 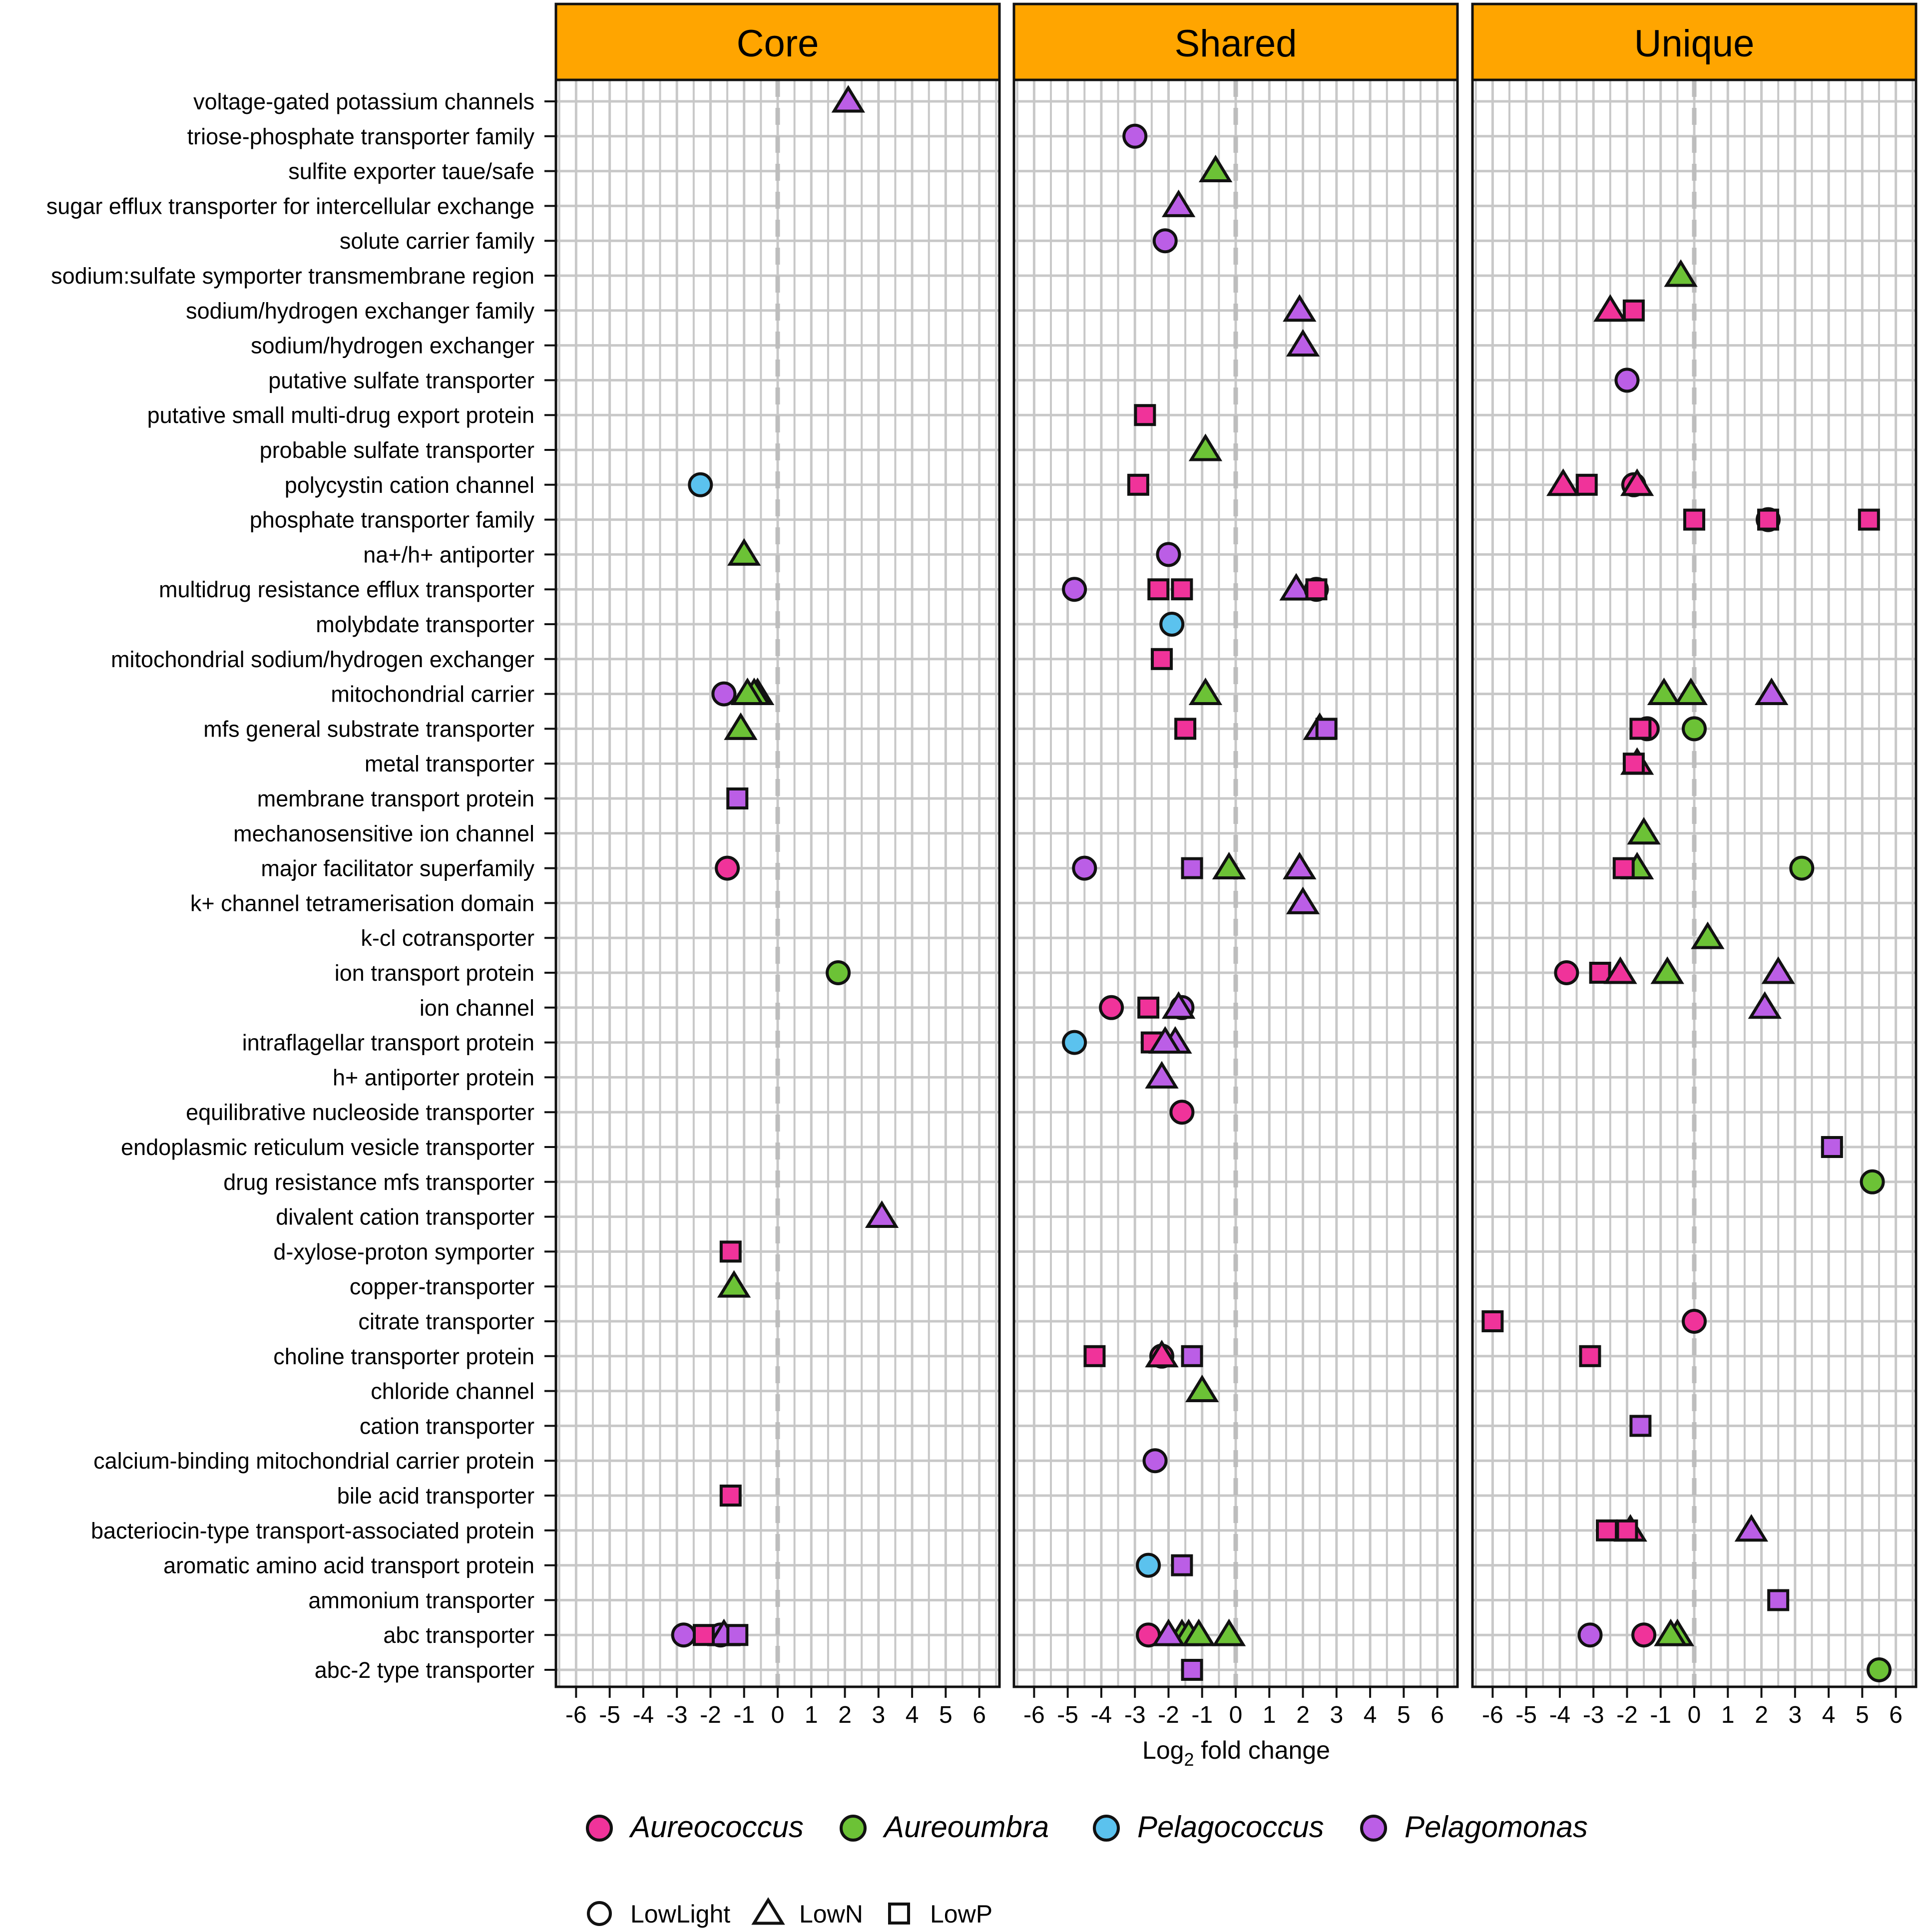 I want to click on y-tick-label: mfs general substrate transporter, so click(x=368, y=729).